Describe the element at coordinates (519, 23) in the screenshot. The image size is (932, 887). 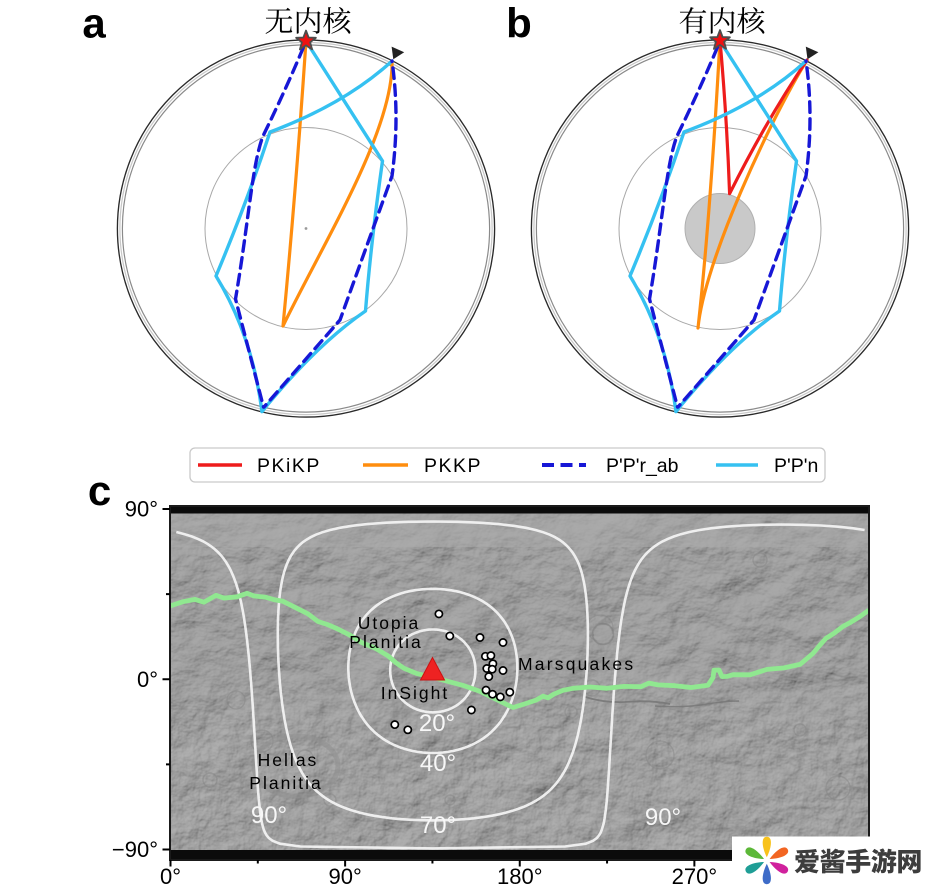
I see `svg-text: b` at that location.